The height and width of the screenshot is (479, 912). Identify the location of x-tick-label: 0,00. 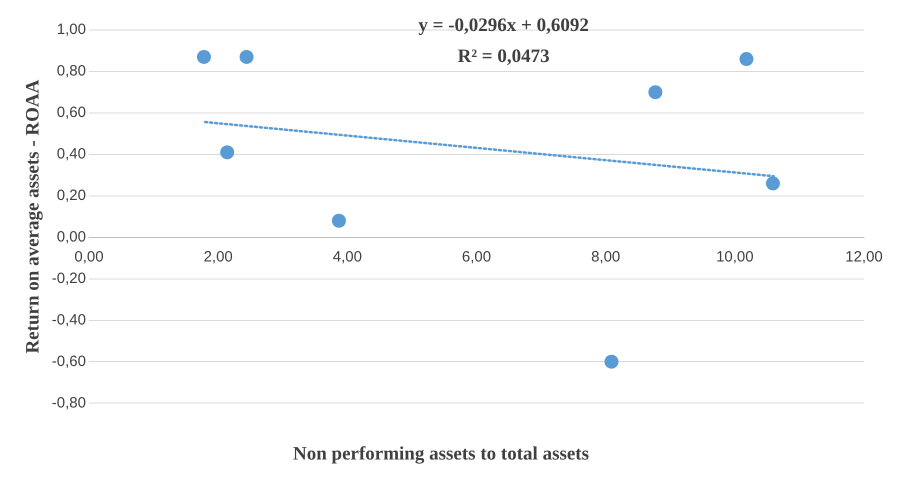
(89, 257).